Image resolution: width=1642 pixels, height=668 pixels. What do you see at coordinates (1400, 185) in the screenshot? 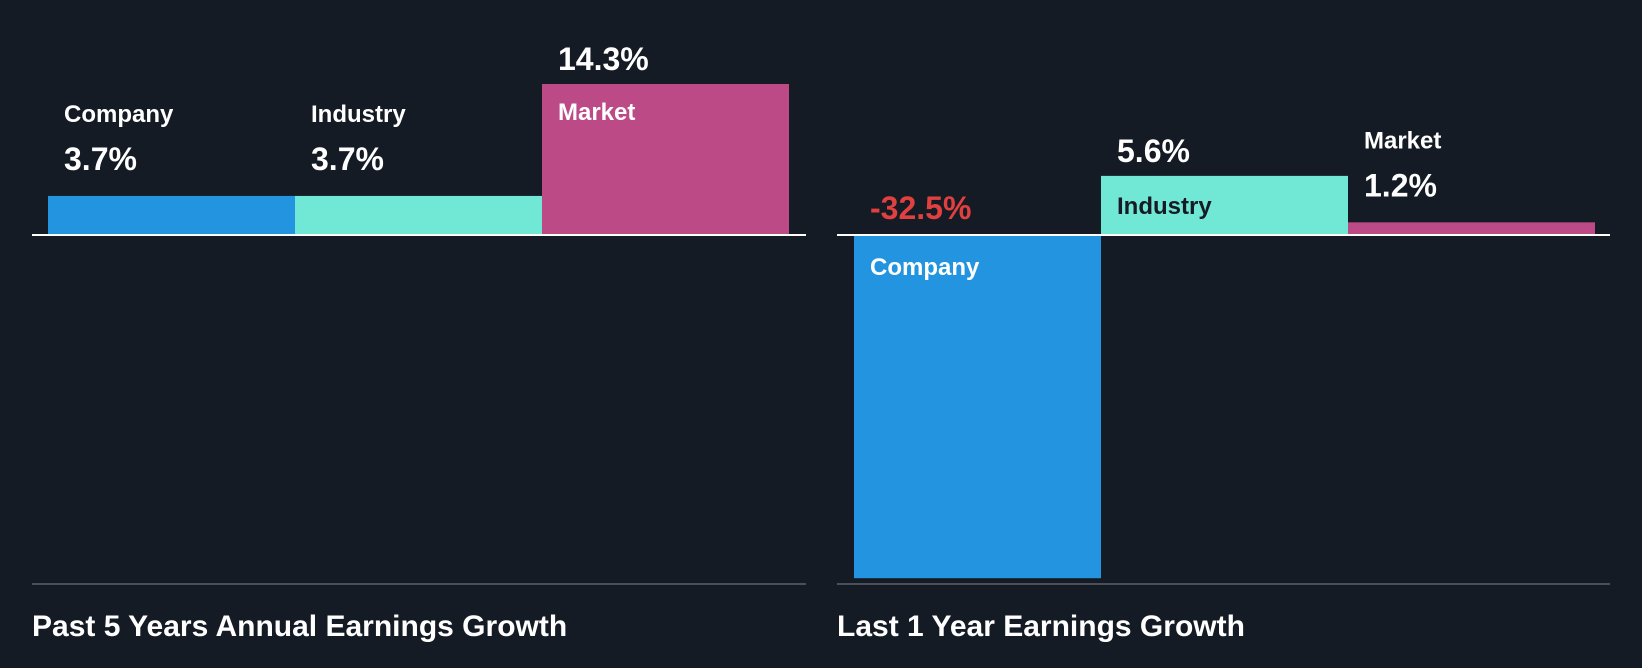
I see `value-label-market: 1.2%` at bounding box center [1400, 185].